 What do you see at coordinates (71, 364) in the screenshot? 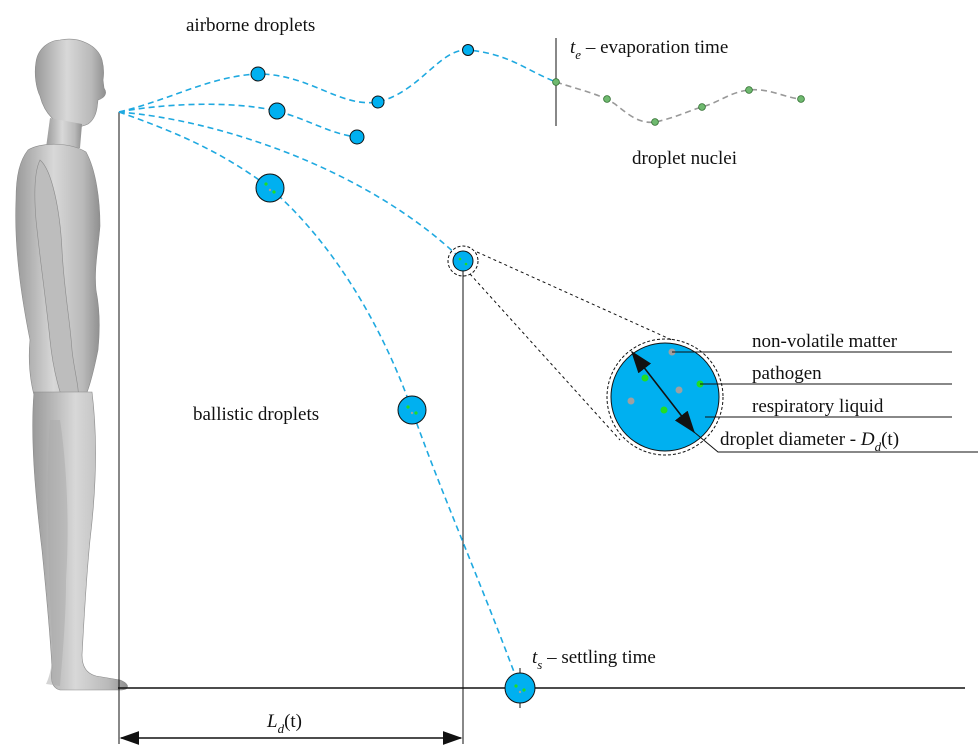
I see `human-figure` at bounding box center [71, 364].